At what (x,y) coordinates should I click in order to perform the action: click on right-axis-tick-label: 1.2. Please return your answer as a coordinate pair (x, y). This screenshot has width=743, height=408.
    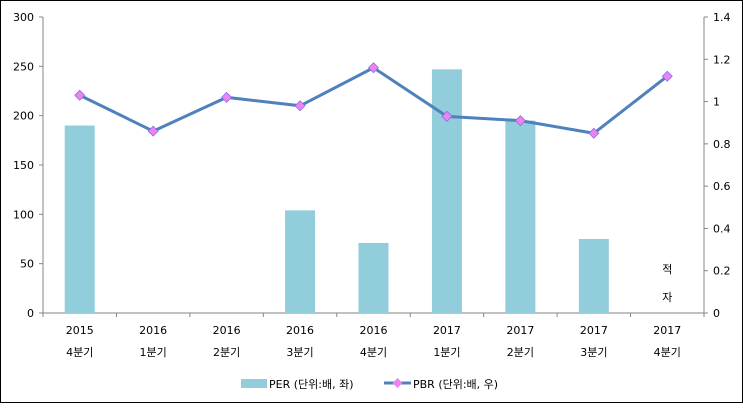
    Looking at the image, I should click on (722, 59).